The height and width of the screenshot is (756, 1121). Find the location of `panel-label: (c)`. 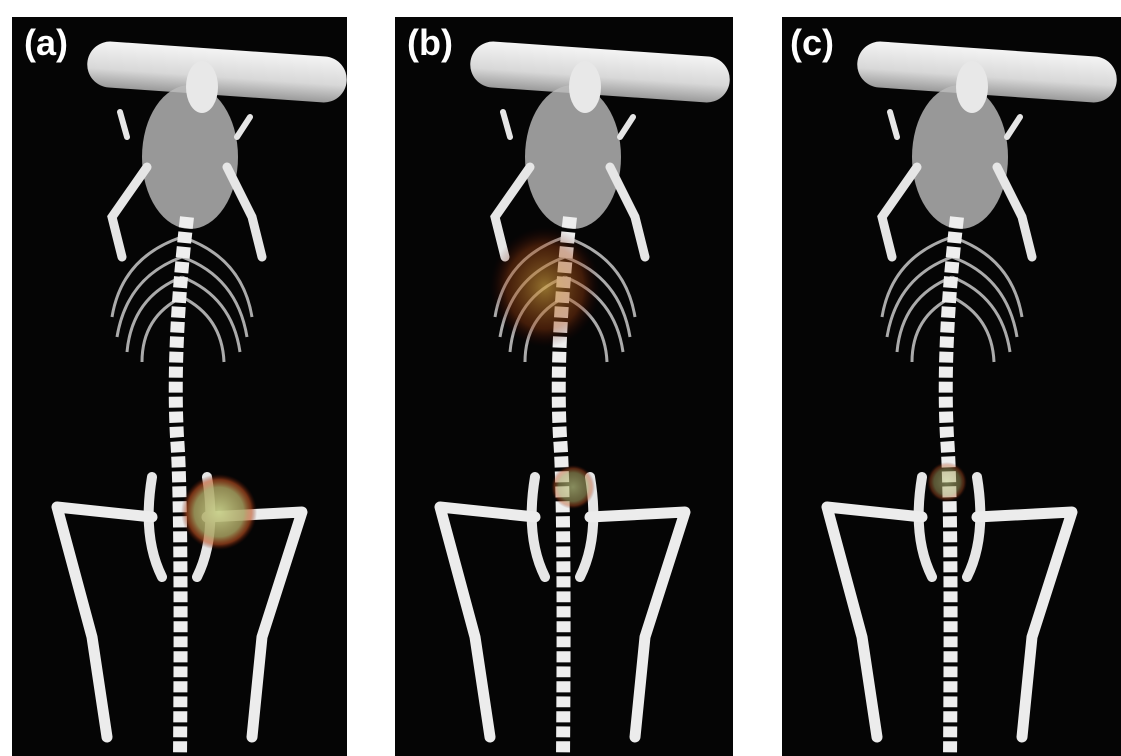

panel-label: (c) is located at coordinates (812, 42).